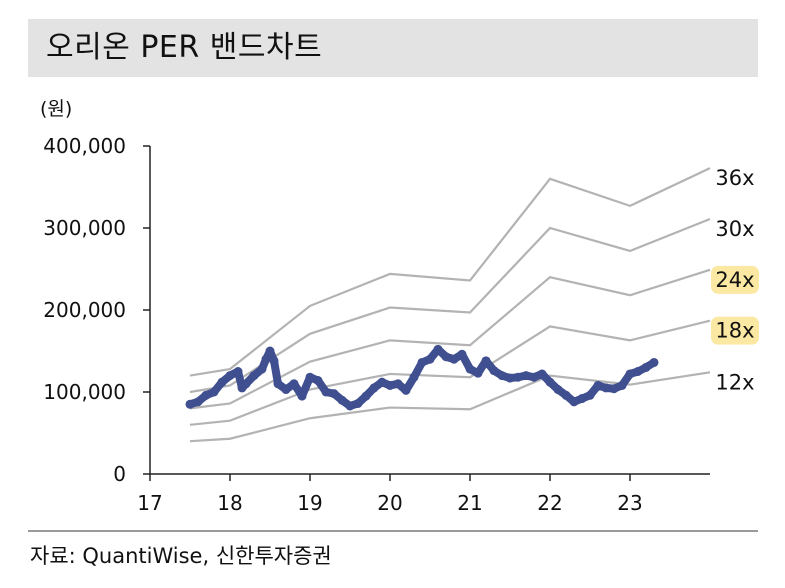  What do you see at coordinates (734, 178) in the screenshot?
I see `band-label-36x: 36x` at bounding box center [734, 178].